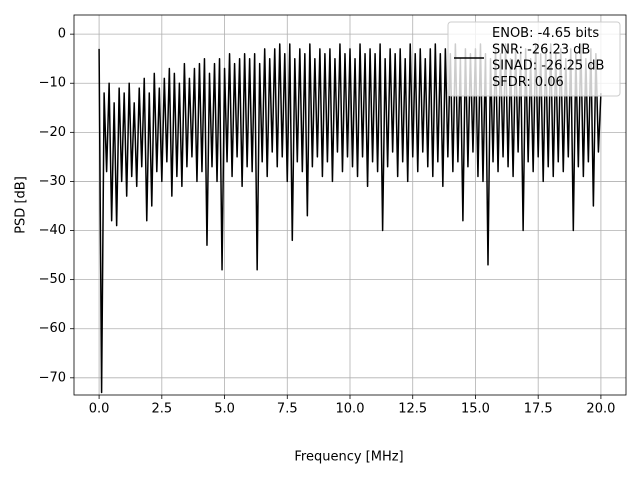  Describe the element at coordinates (52, 181) in the screenshot. I see `y-tick-label: −30` at that location.